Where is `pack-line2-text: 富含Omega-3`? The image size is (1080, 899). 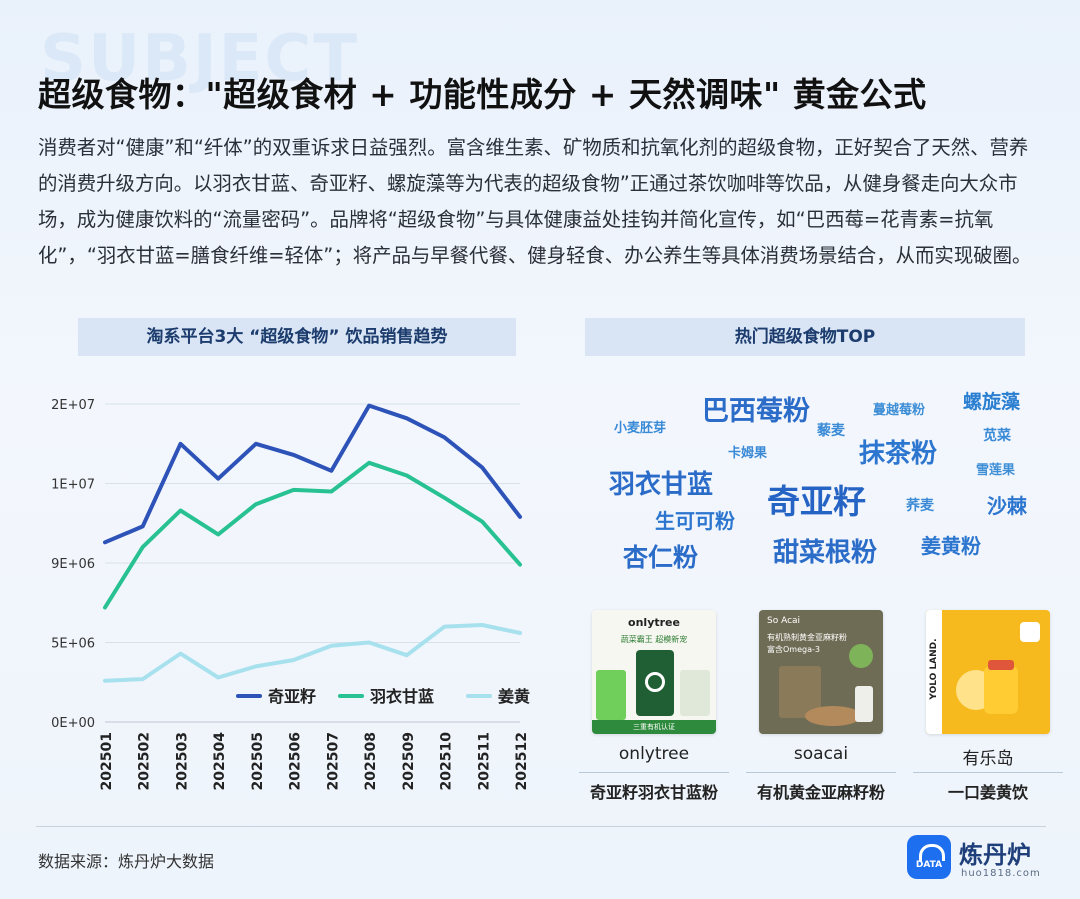
pack-line2-text: 富含Omega-3 is located at coordinates (793, 649).